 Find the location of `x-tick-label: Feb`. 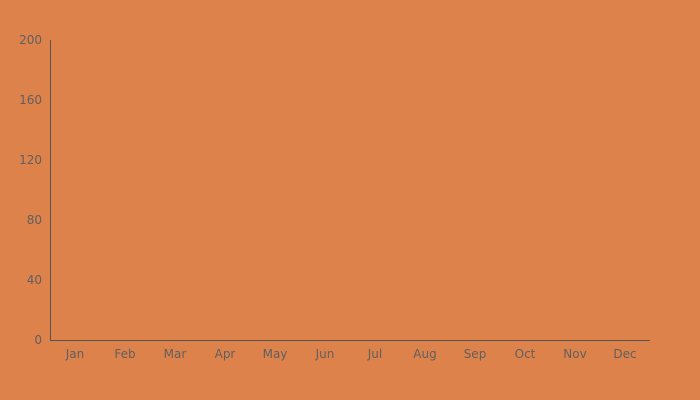

x-tick-label: Feb is located at coordinates (124, 354).